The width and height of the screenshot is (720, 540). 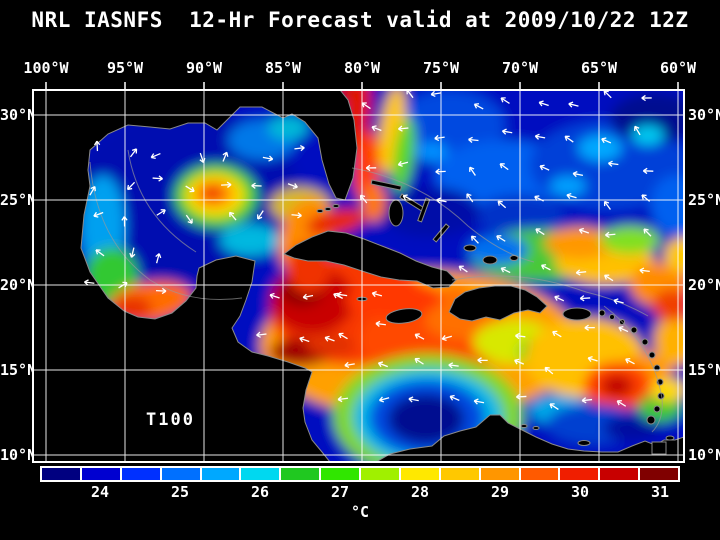 What do you see at coordinates (498, 303) in the screenshot?
I see `land-hispaniola` at bounding box center [498, 303].